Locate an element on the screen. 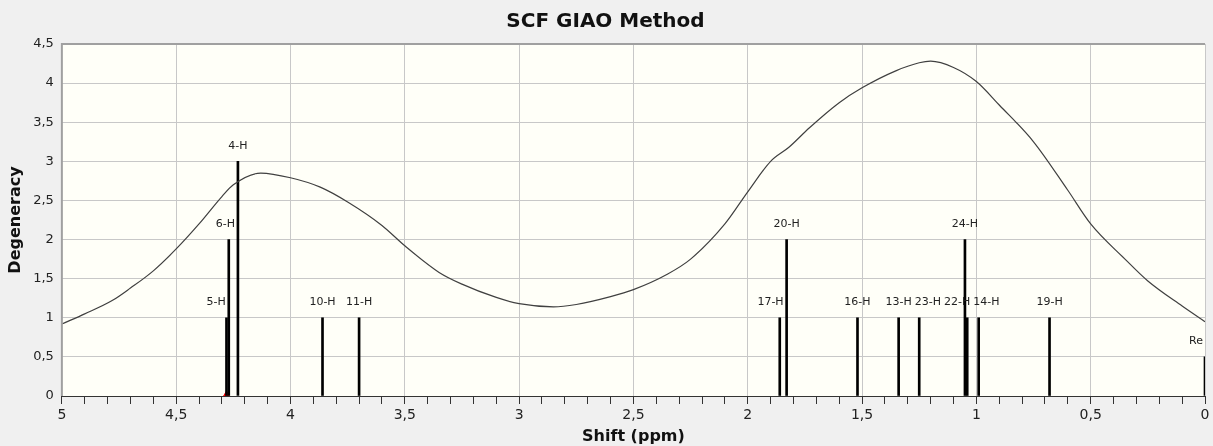 The height and width of the screenshot is (446, 1213). annotation: 19-H is located at coordinates (1049, 302).